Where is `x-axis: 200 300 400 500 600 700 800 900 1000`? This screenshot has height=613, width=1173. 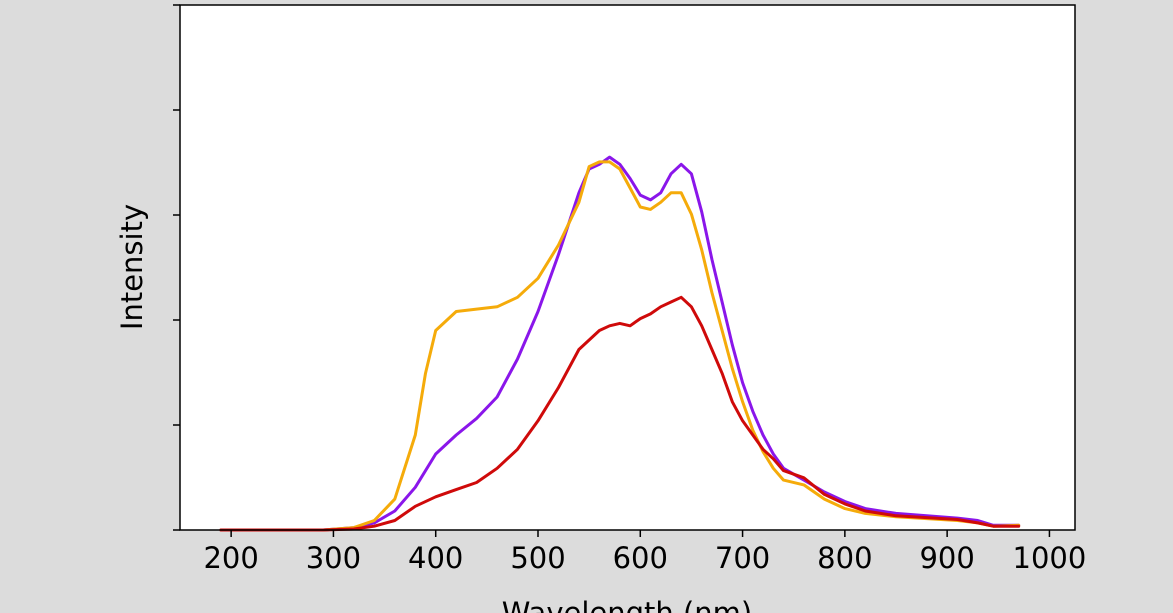
x-axis: 200 300 400 500 600 700 800 900 1000 is located at coordinates (644, 552).